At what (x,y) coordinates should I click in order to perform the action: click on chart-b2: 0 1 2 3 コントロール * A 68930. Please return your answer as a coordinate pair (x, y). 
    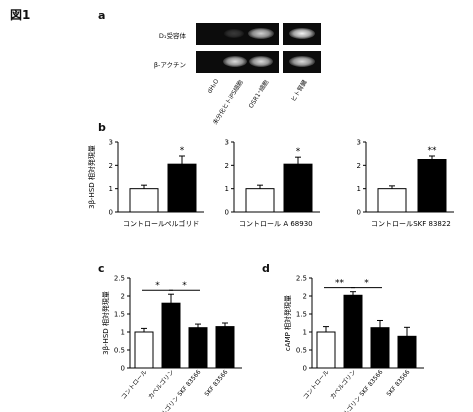
    Looking at the image, I should click on (272, 183).